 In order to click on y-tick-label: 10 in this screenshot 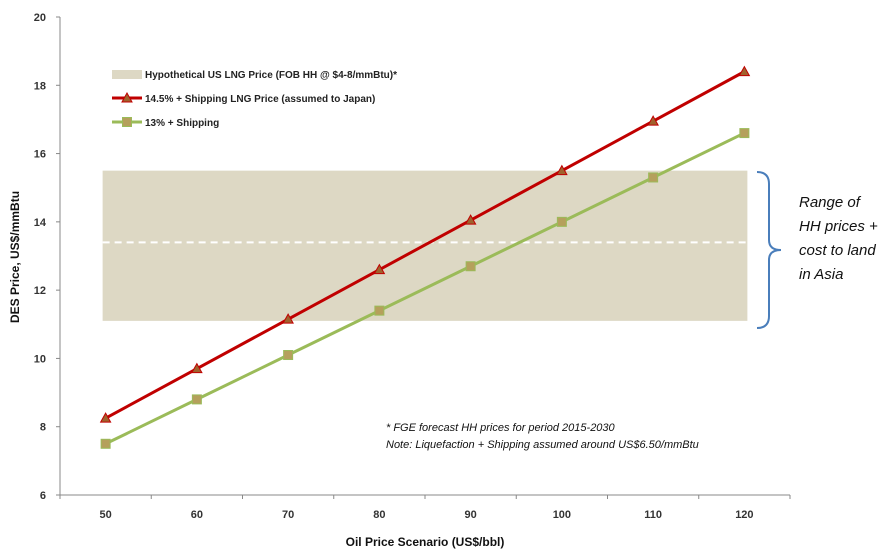, I will do `click(40, 359)`.